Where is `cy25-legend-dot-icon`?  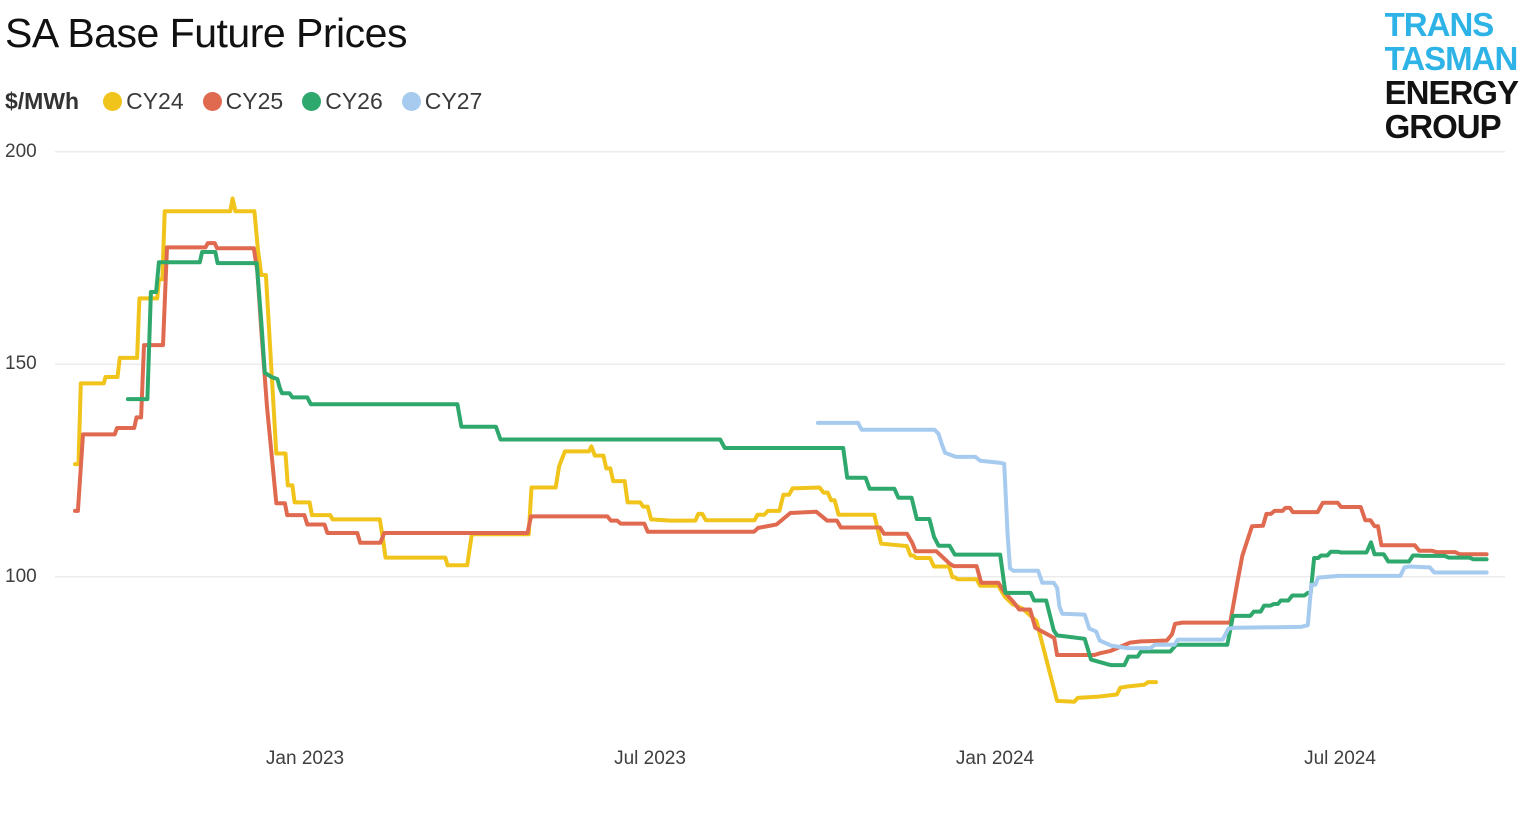
cy25-legend-dot-icon is located at coordinates (212, 101).